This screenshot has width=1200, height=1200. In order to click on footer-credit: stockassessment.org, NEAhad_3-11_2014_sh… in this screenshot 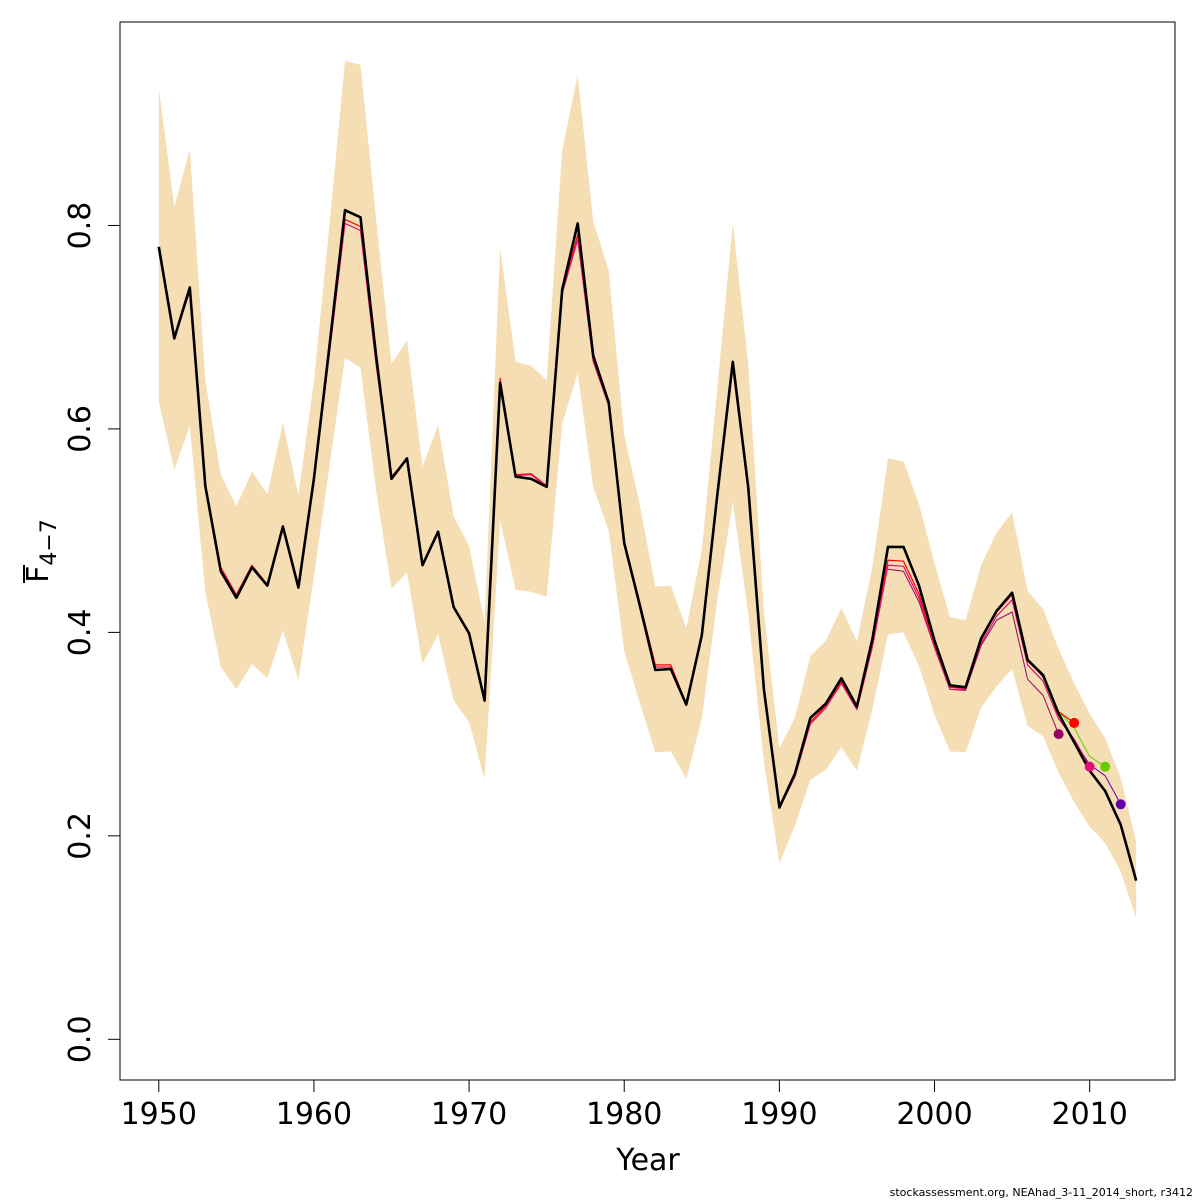, I will do `click(1041, 1192)`.